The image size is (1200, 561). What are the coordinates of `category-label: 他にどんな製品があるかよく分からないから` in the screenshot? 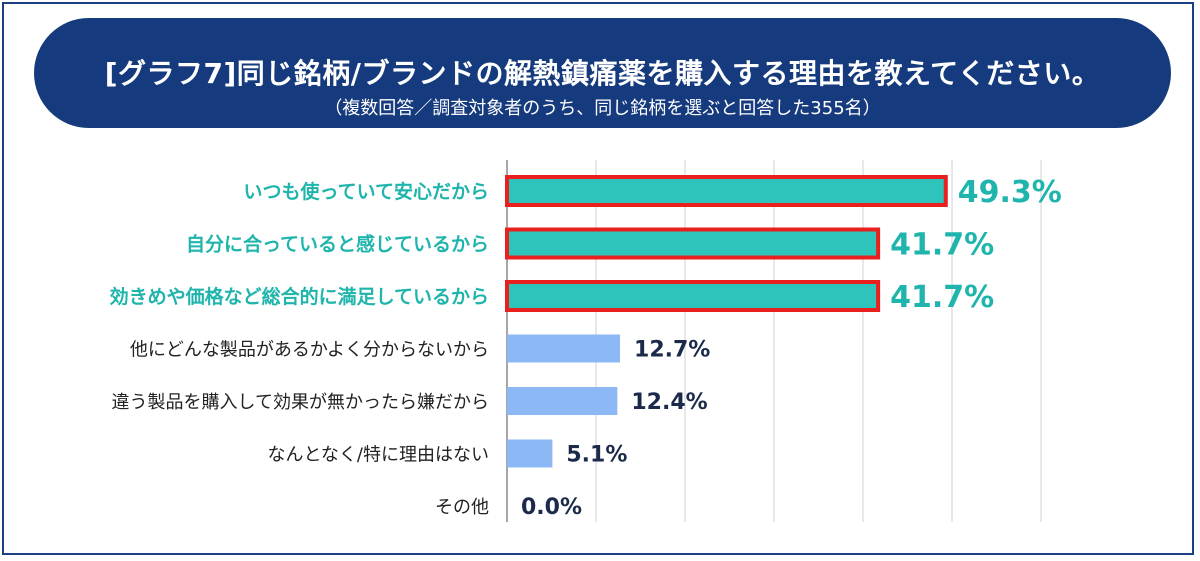 It's located at (309, 350).